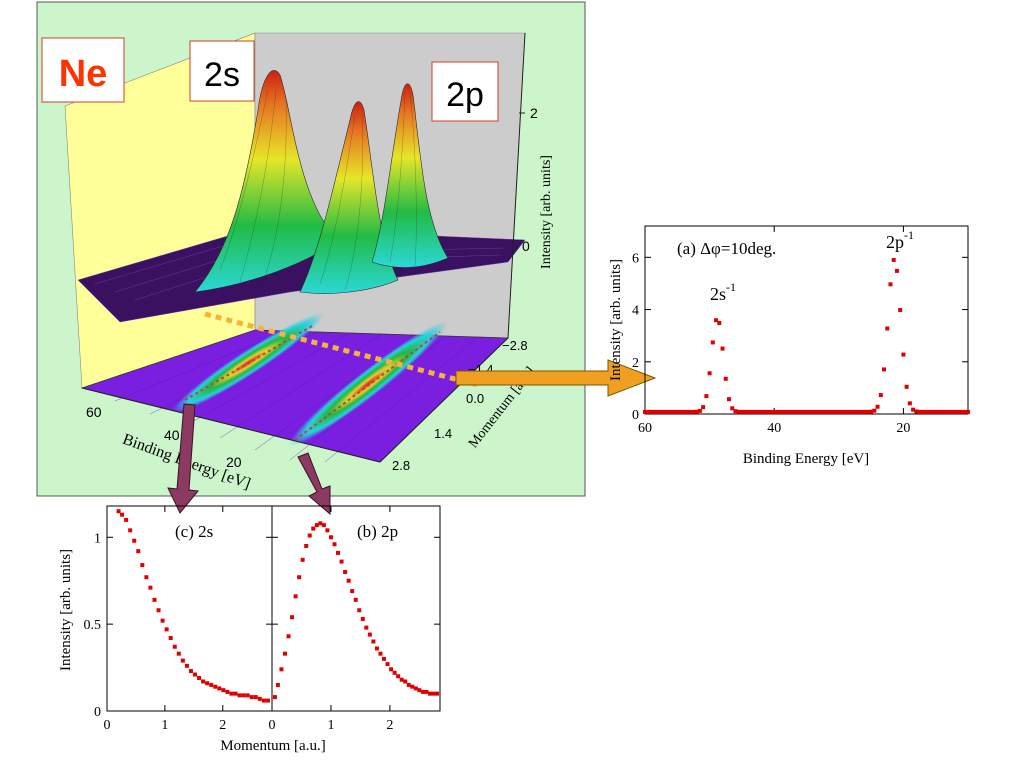 The height and width of the screenshot is (768, 1024). What do you see at coordinates (266, 181) in the screenshot?
I see `surface-peak-2s` at bounding box center [266, 181].